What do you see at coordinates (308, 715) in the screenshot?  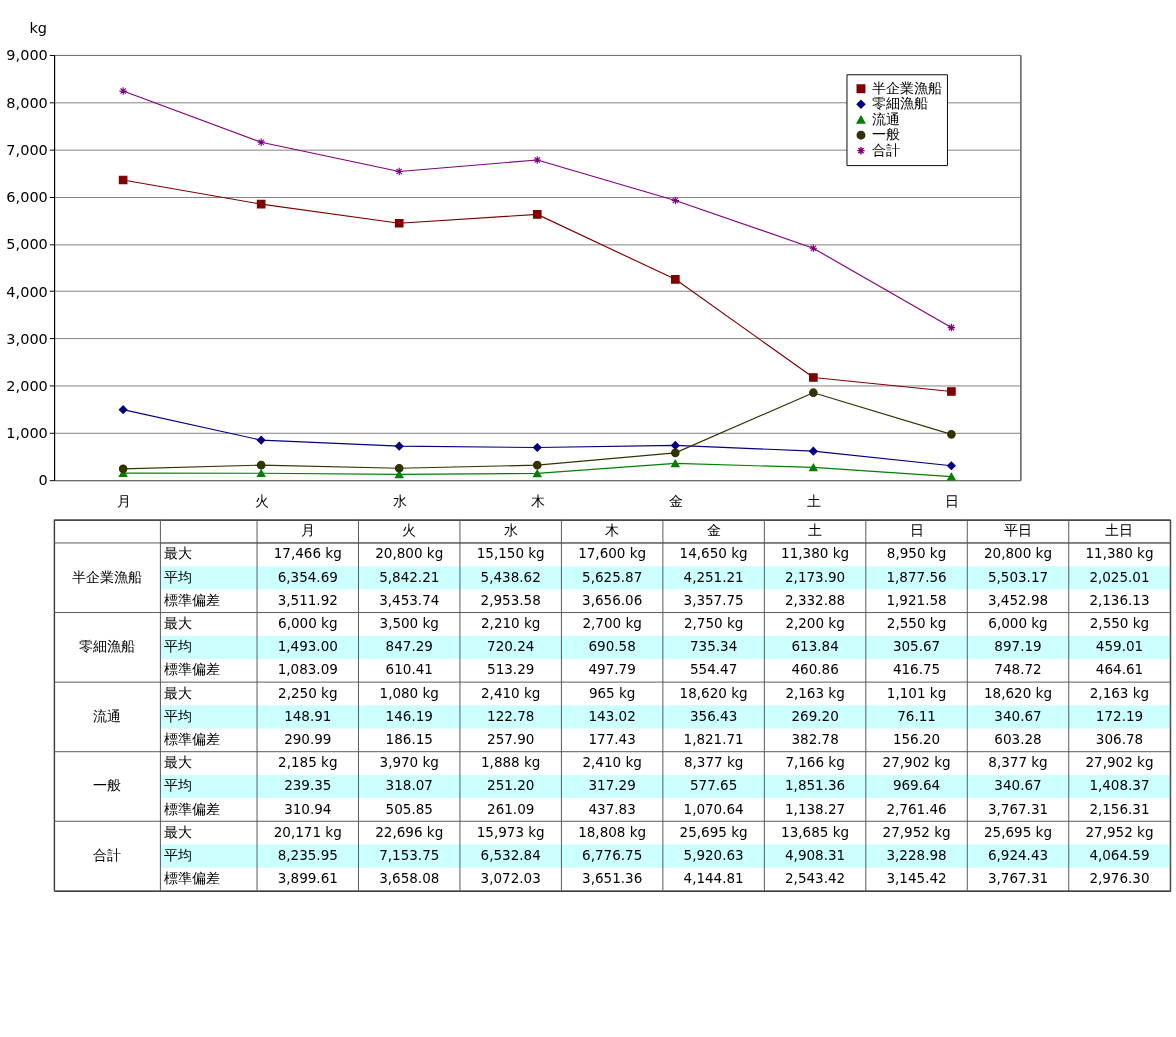 I see `text: 148.91` at bounding box center [308, 715].